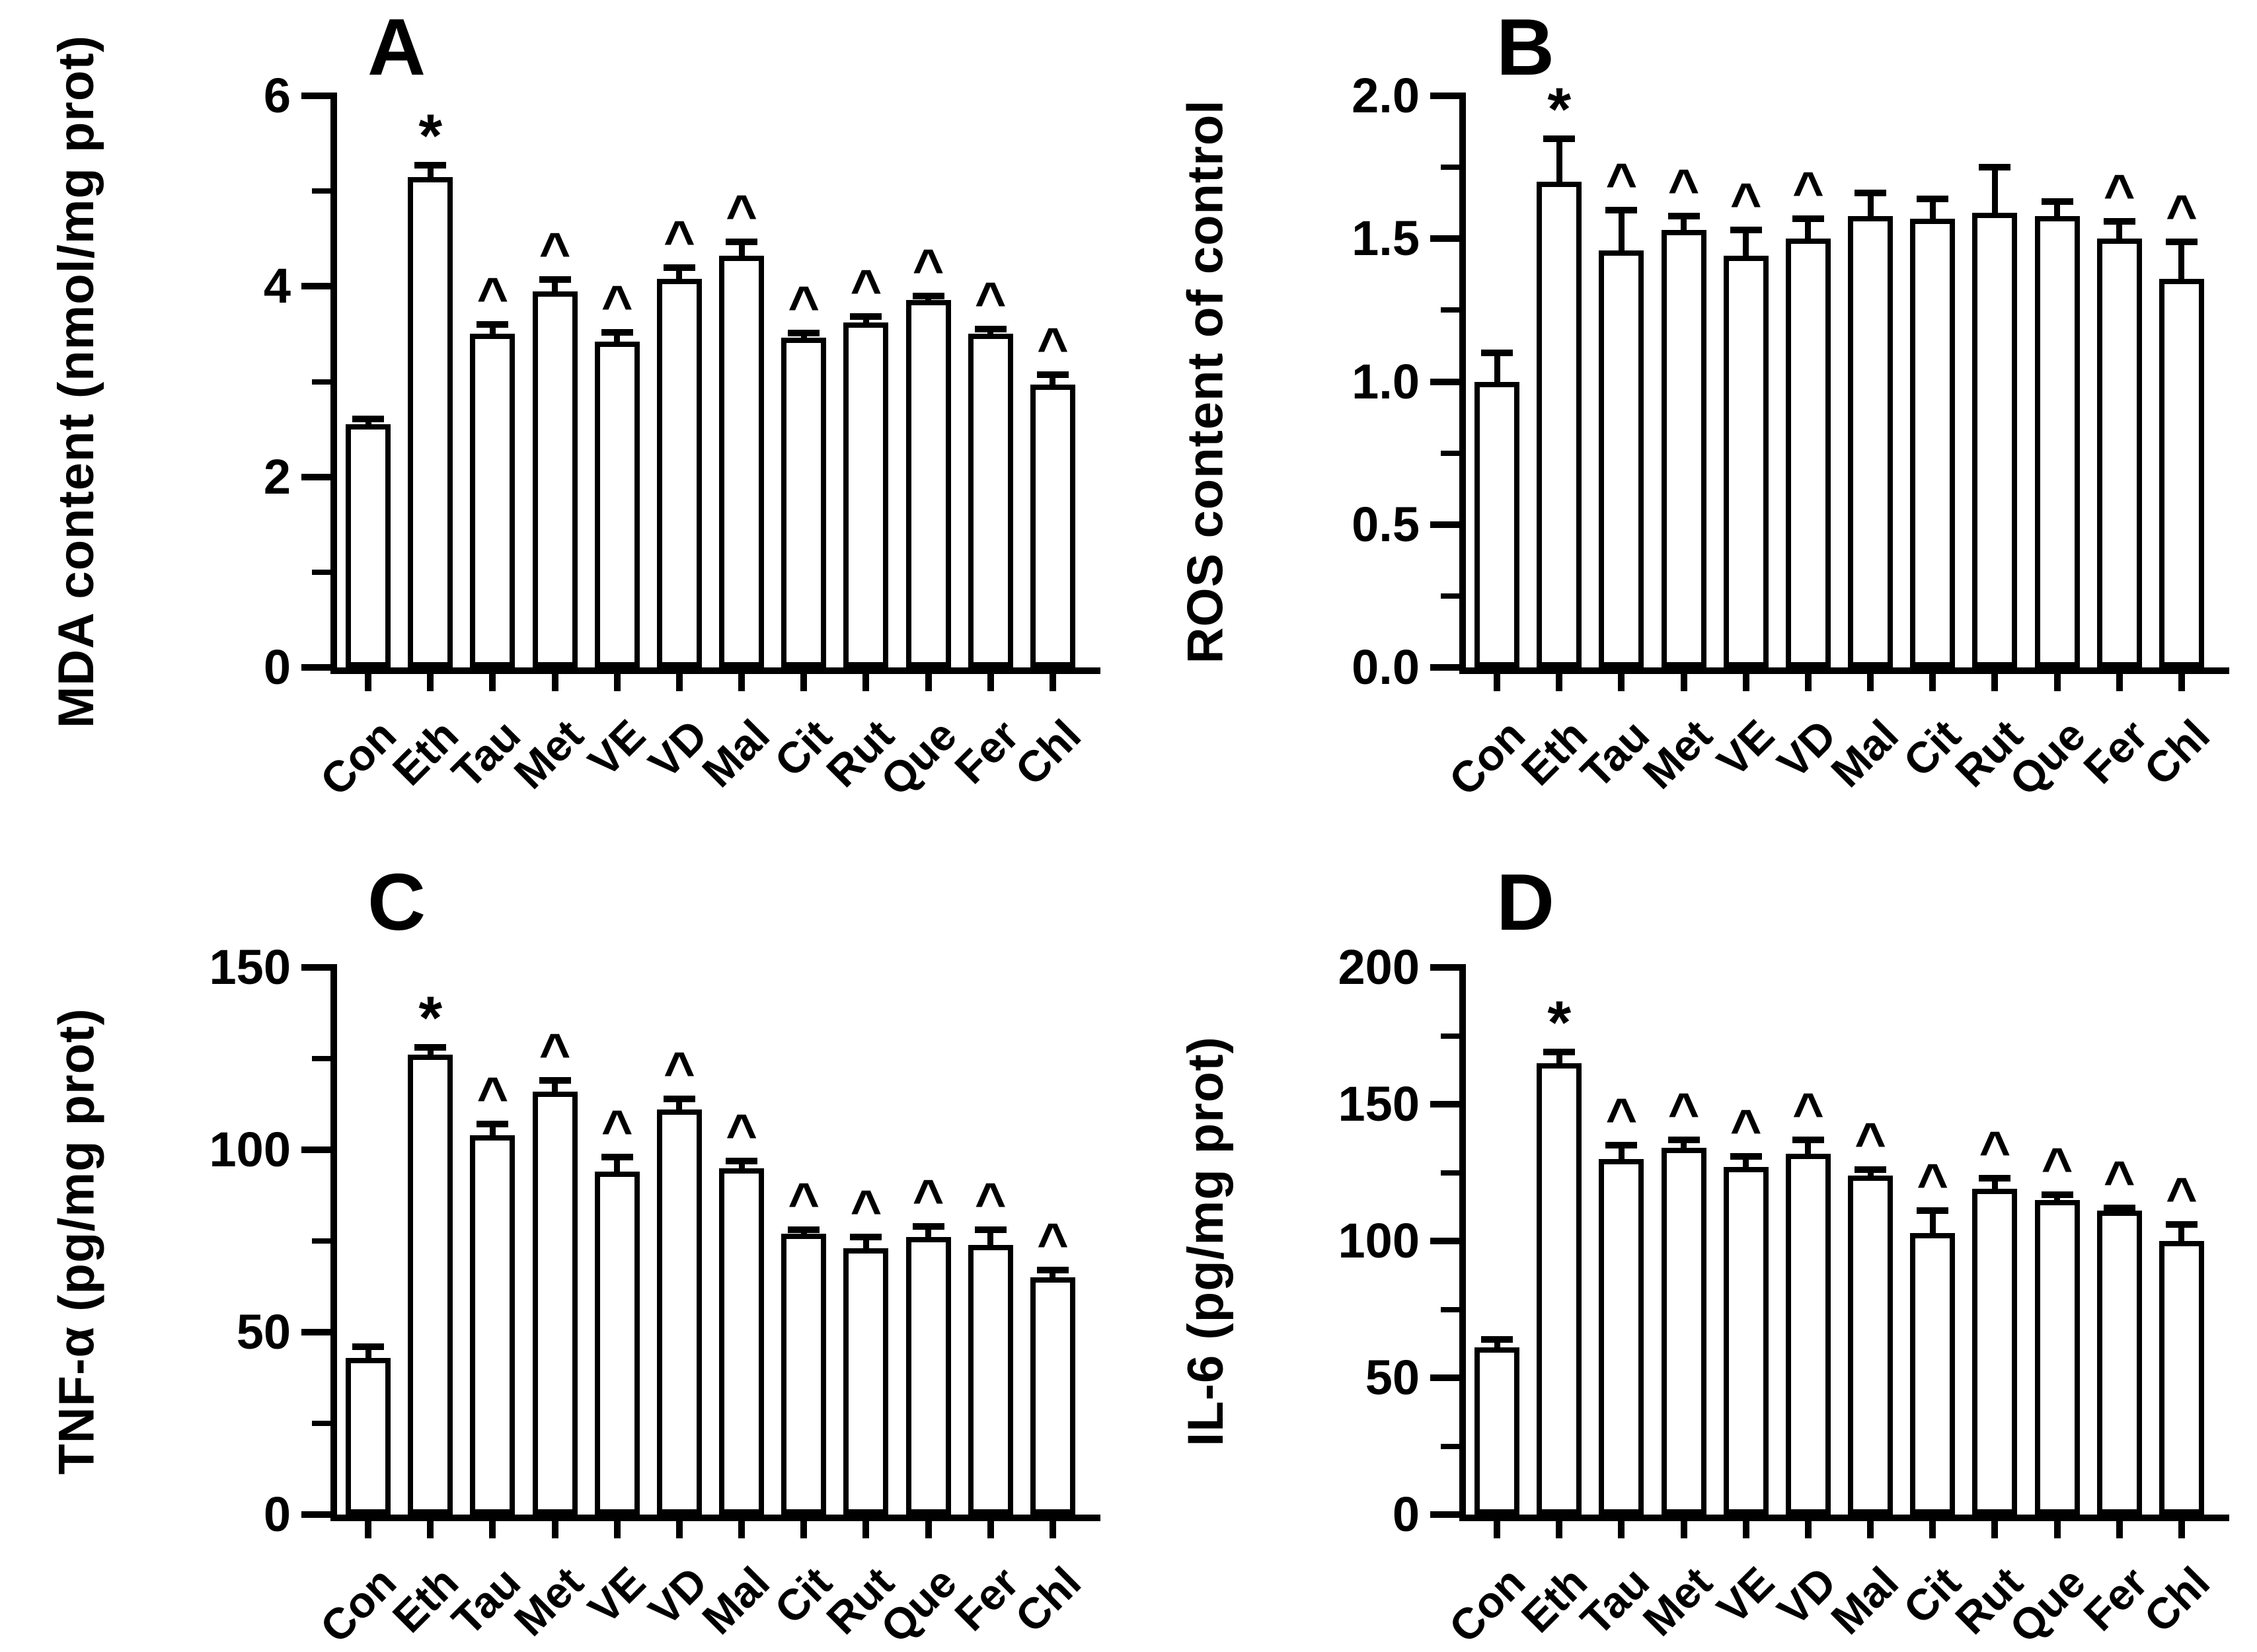 The width and height of the screenshot is (2257, 1652). What do you see at coordinates (715, 1518) in the screenshot?
I see `x-axis-line` at bounding box center [715, 1518].